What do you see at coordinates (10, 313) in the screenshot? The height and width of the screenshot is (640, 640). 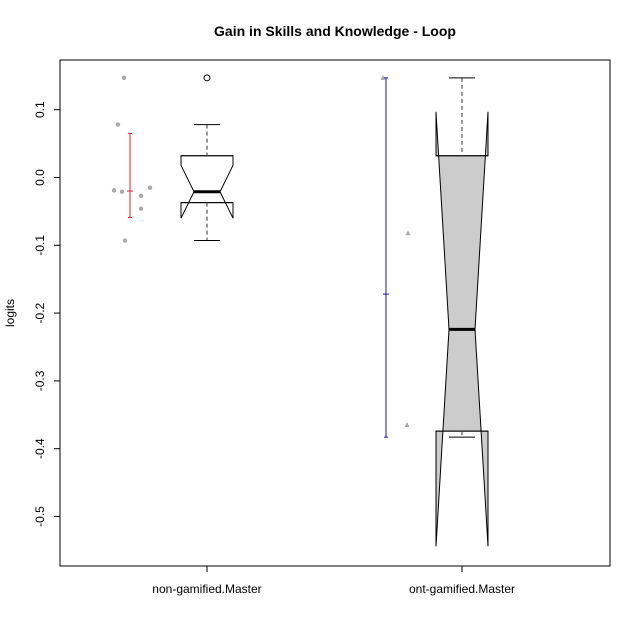 I see `y-axis-label: logits` at bounding box center [10, 313].